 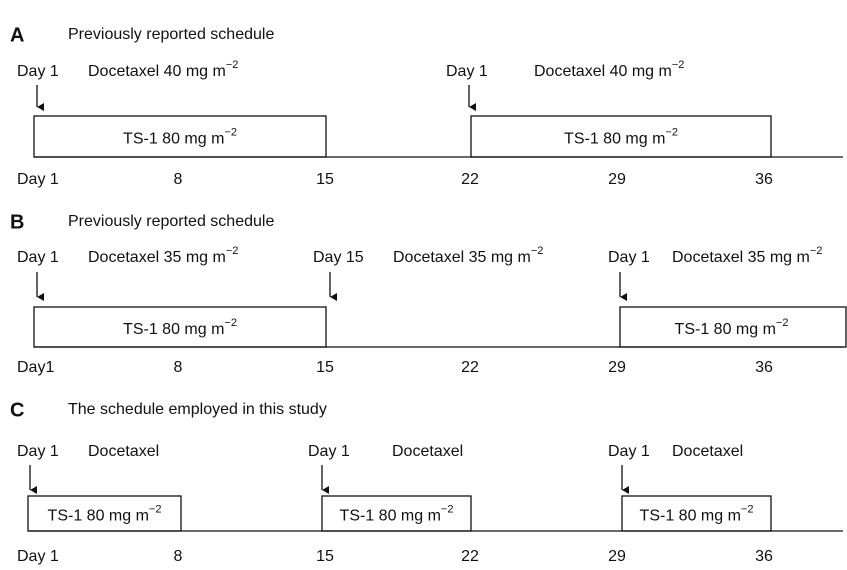 What do you see at coordinates (338, 257) in the screenshot?
I see `day-label: Day 15` at bounding box center [338, 257].